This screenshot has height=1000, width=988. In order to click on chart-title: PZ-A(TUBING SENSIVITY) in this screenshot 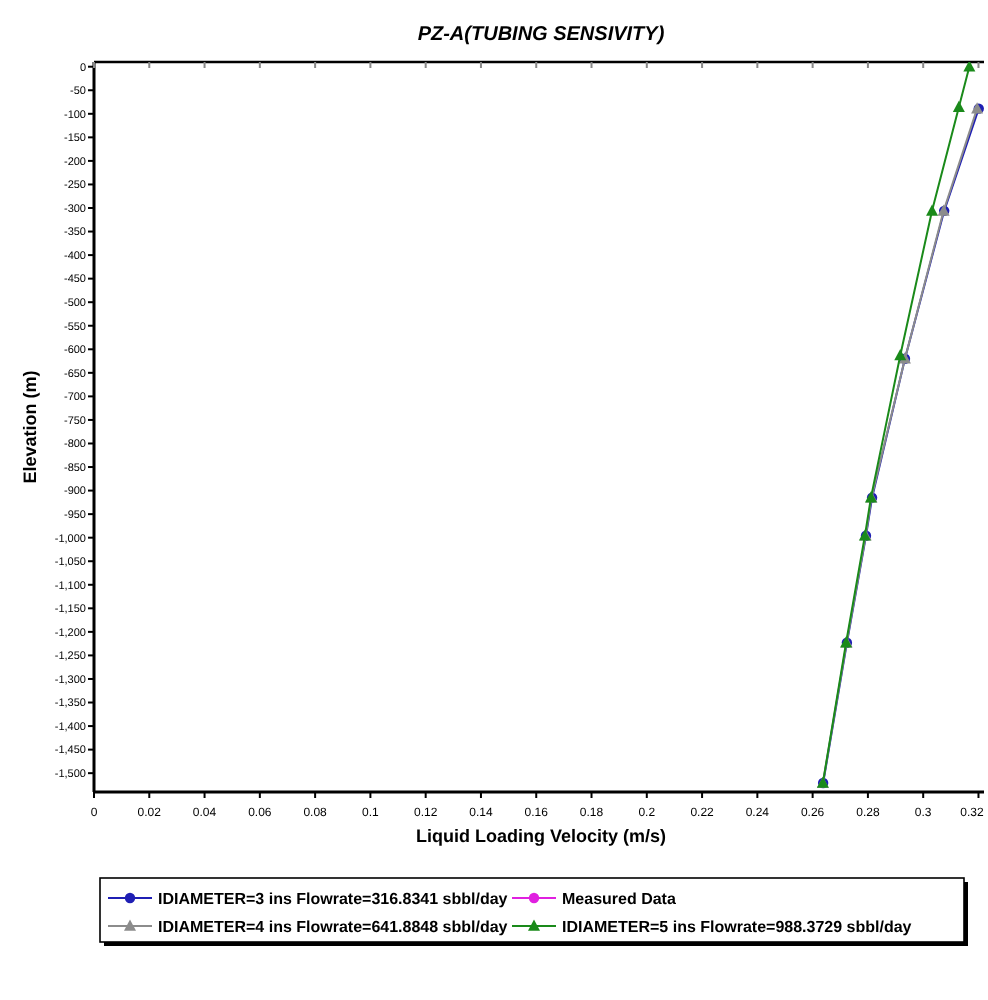, I will do `click(541, 35)`.